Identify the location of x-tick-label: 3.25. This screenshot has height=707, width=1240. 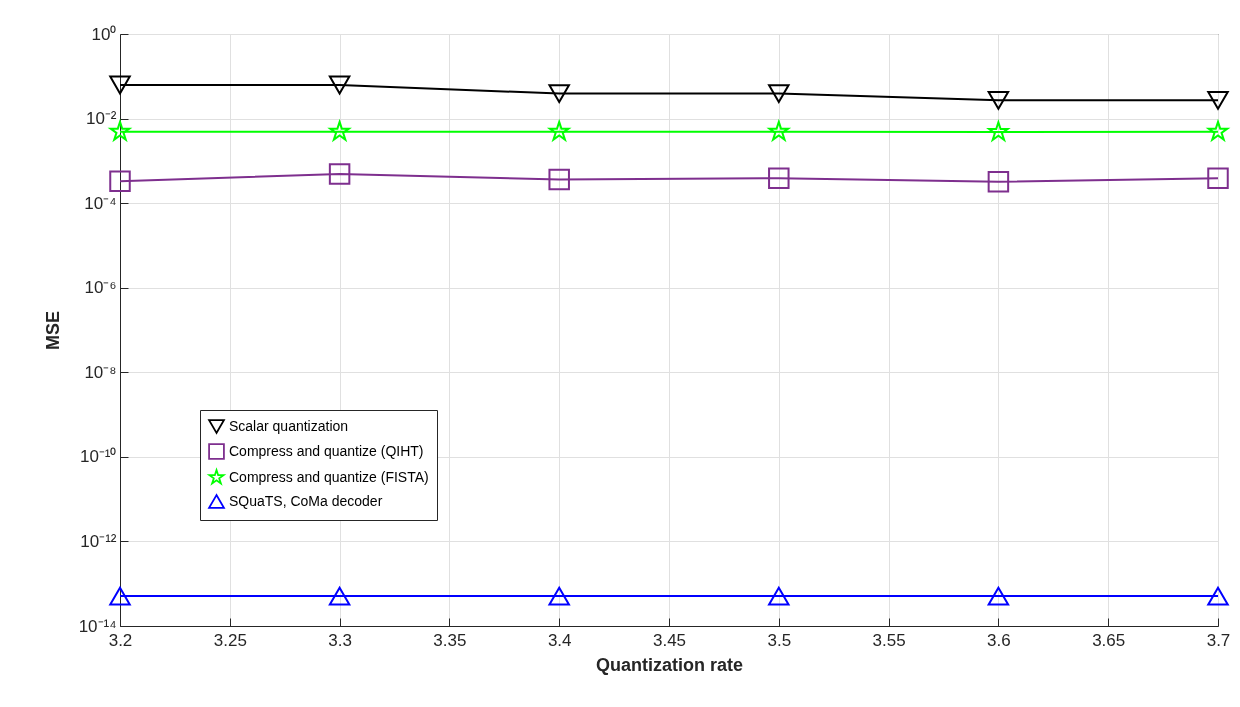
(230, 640).